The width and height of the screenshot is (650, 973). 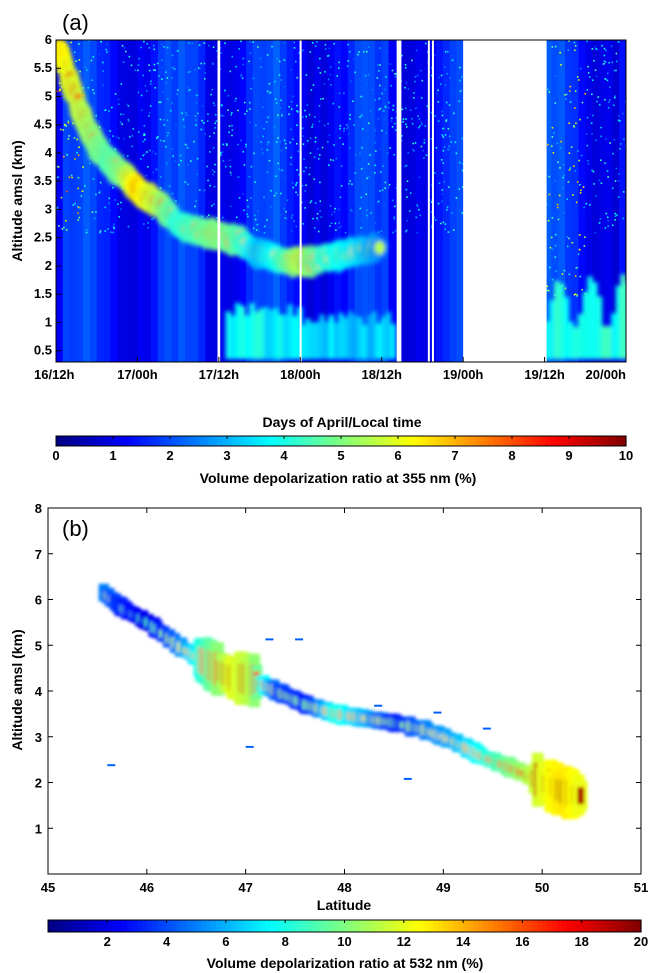 What do you see at coordinates (300, 201) in the screenshot?
I see `data-gap` at bounding box center [300, 201].